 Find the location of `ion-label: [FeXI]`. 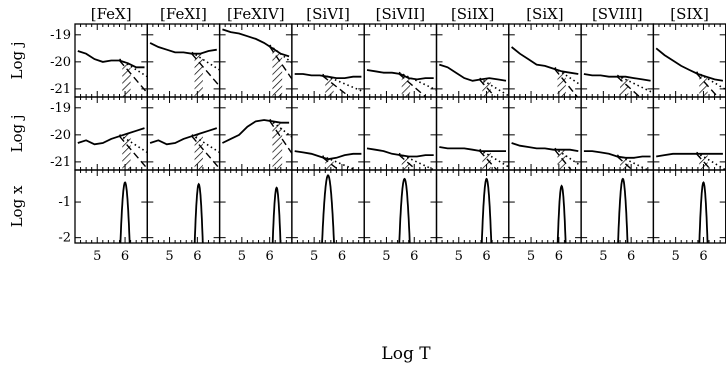

ion-label: [FeXI] is located at coordinates (183, 14).